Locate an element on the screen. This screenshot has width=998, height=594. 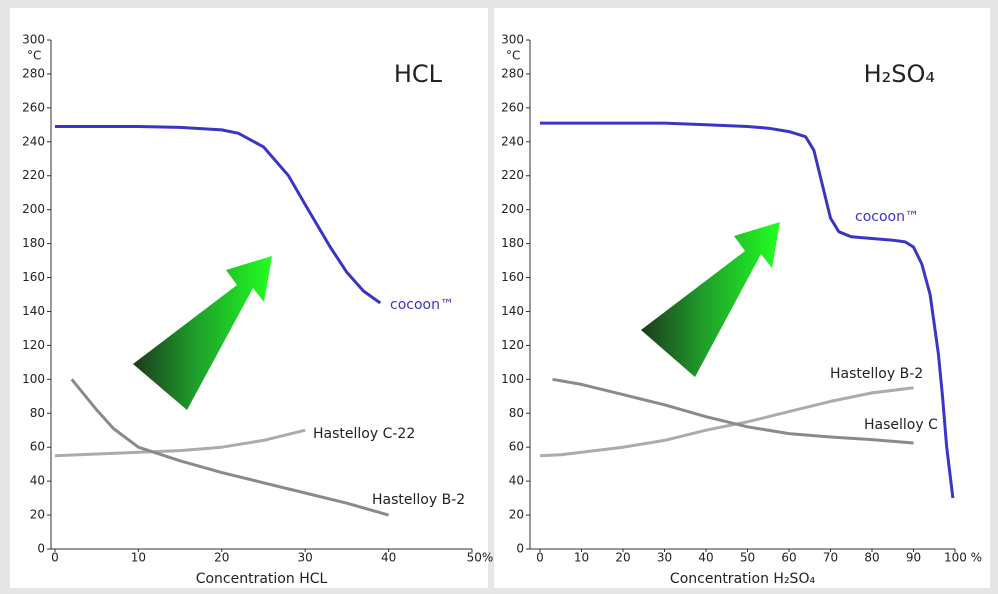
x-axis-label: Concentration H₂SO₄ is located at coordinates (743, 579).